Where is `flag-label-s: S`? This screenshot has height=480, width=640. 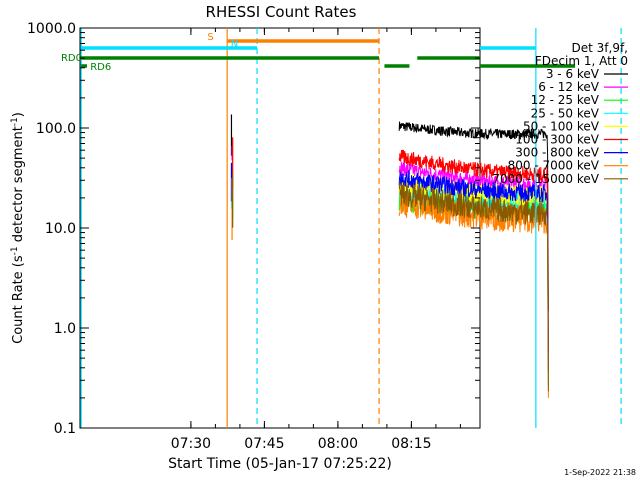 flag-label-s: S is located at coordinates (210, 37).